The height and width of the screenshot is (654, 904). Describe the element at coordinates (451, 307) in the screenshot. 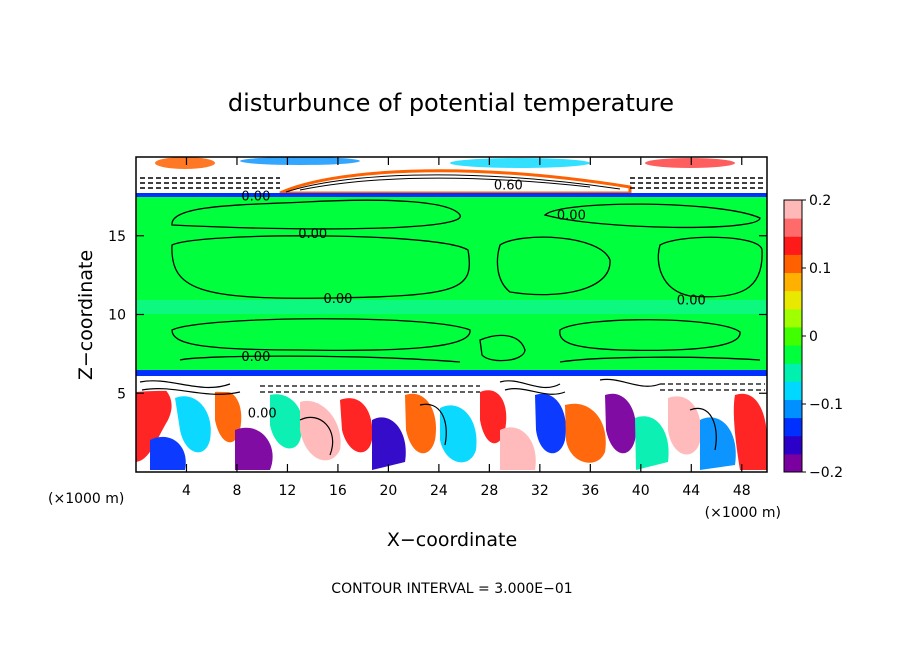

I see `field-cyan-strip` at that location.